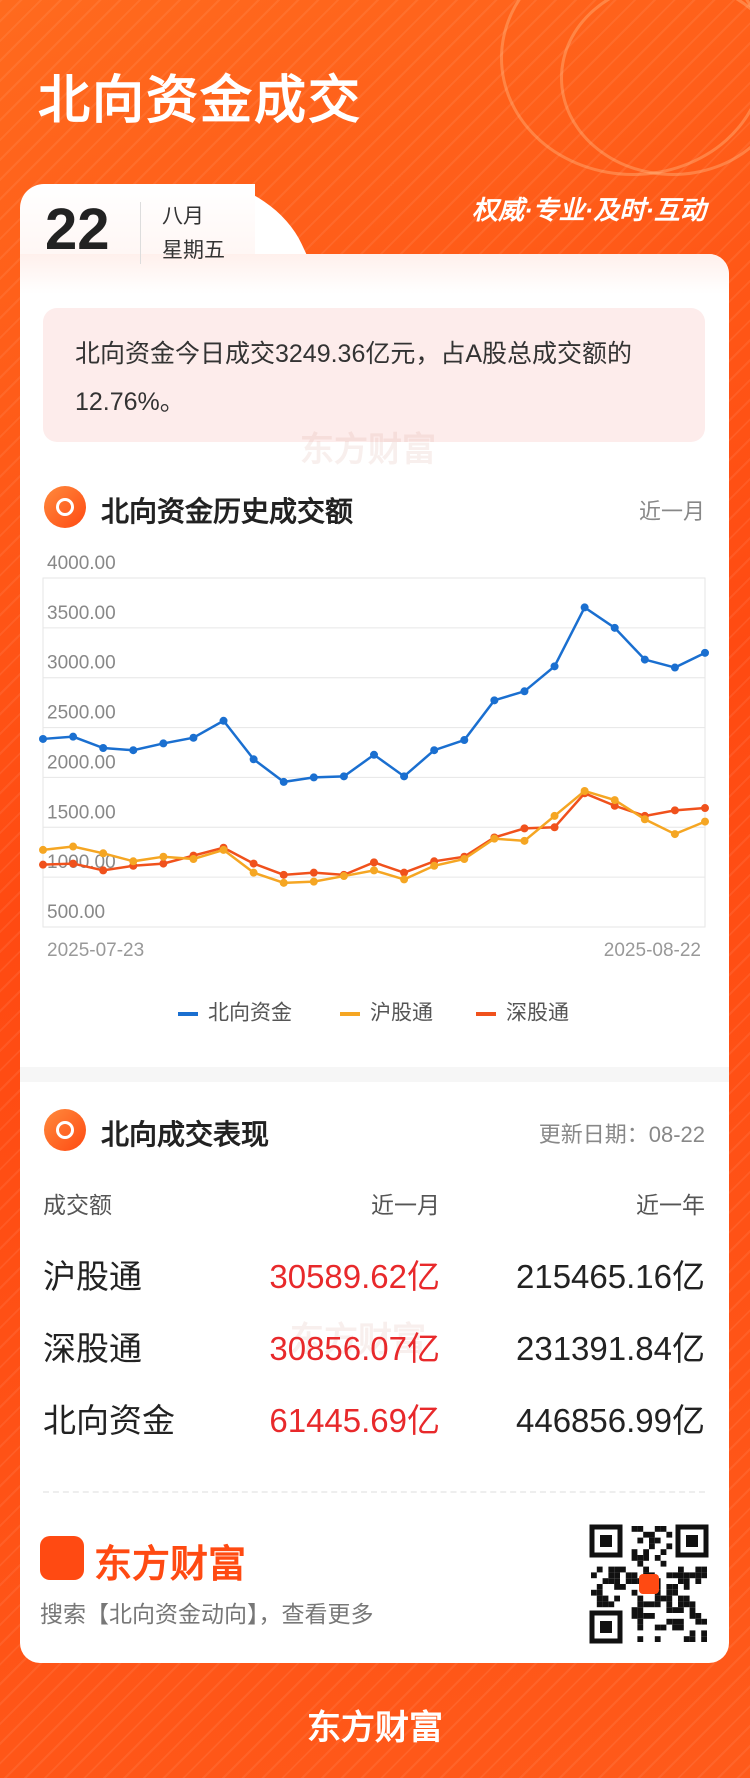 This screenshot has width=750, height=1778. What do you see at coordinates (140, 233) in the screenshot?
I see `divider` at bounding box center [140, 233].